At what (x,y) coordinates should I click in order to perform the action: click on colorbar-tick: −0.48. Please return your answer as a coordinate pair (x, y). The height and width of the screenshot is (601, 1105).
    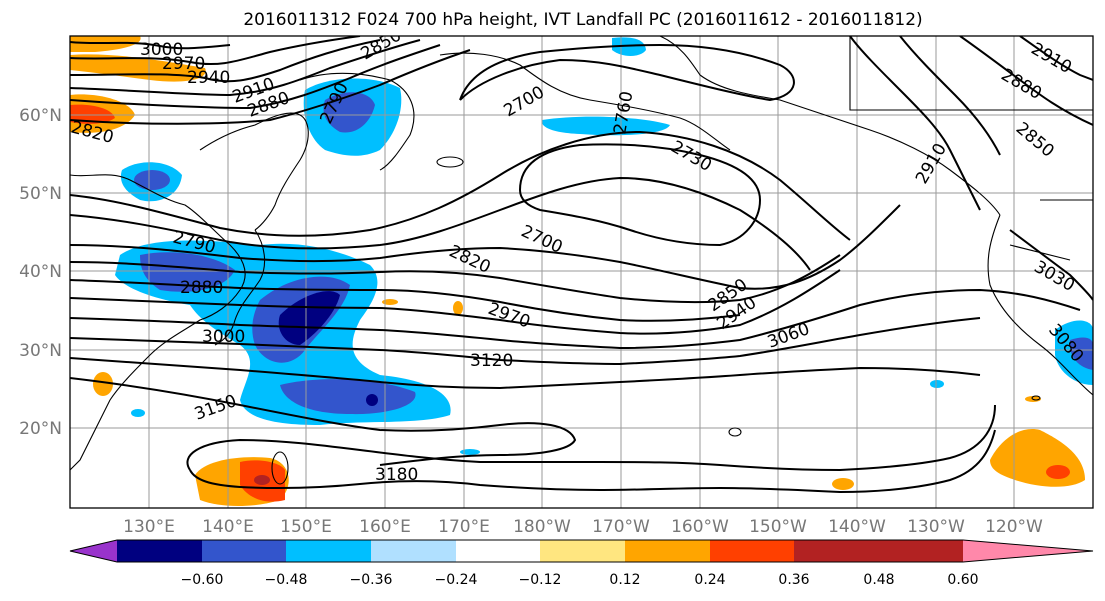
    Looking at the image, I should click on (286, 580).